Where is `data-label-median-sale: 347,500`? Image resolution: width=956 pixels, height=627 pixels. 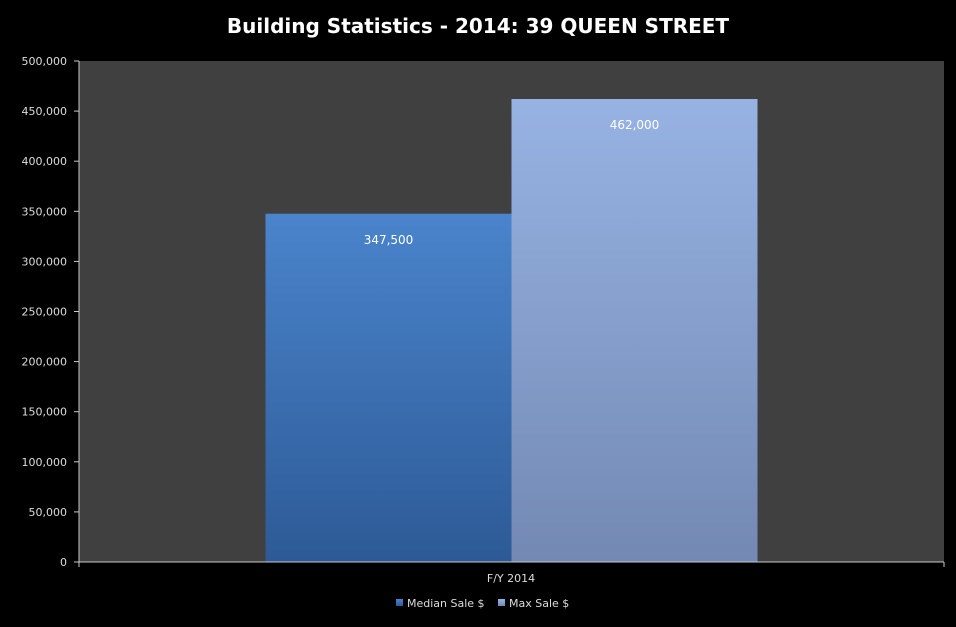
data-label-median-sale: 347,500 is located at coordinates (389, 240).